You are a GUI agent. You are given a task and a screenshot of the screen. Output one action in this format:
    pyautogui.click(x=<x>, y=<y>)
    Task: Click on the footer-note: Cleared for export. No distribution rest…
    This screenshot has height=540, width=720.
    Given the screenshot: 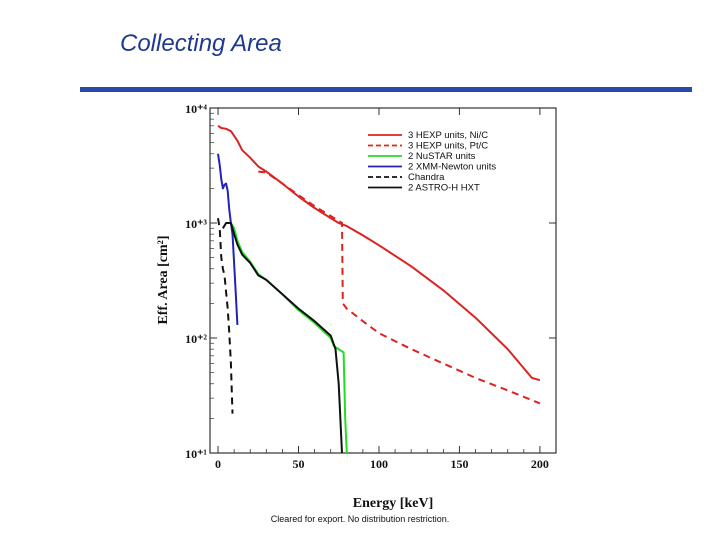 What is the action you would take?
    pyautogui.click(x=360, y=519)
    